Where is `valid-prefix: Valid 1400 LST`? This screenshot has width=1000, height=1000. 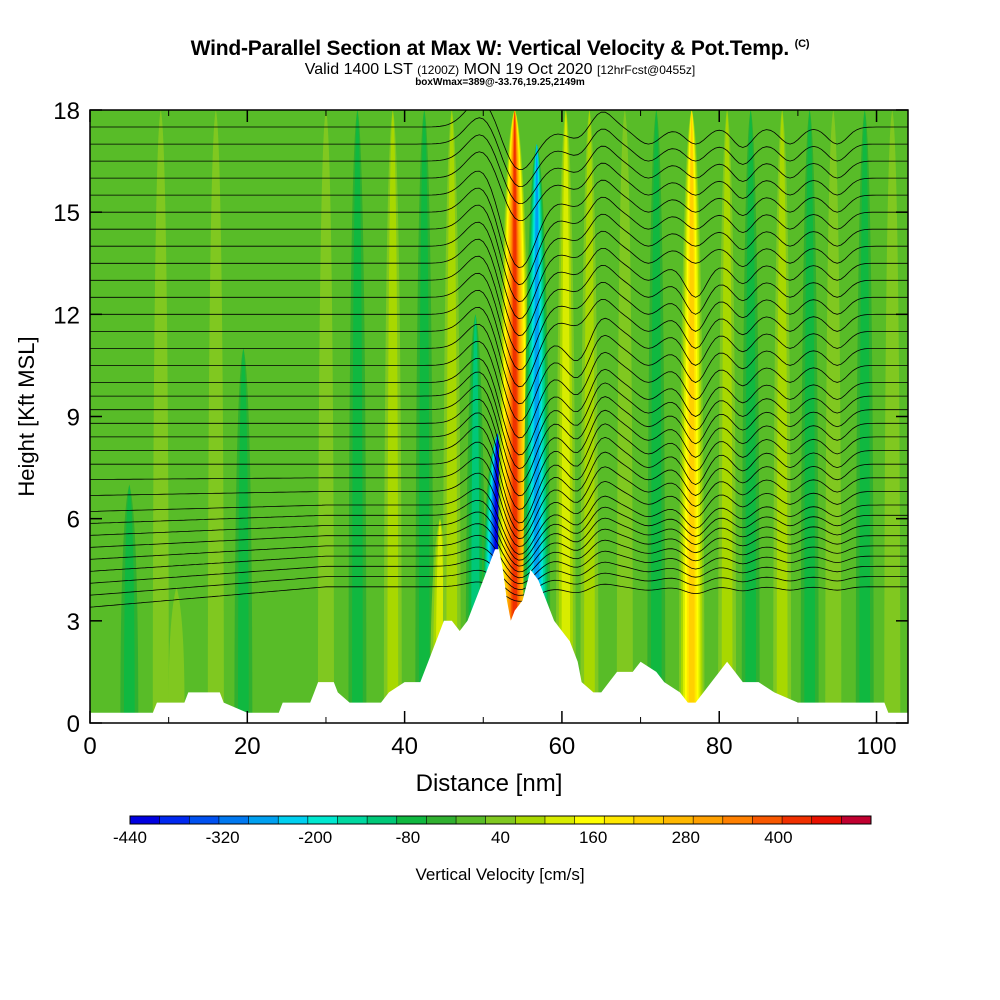 valid-prefix: Valid 1400 LST is located at coordinates (358, 69).